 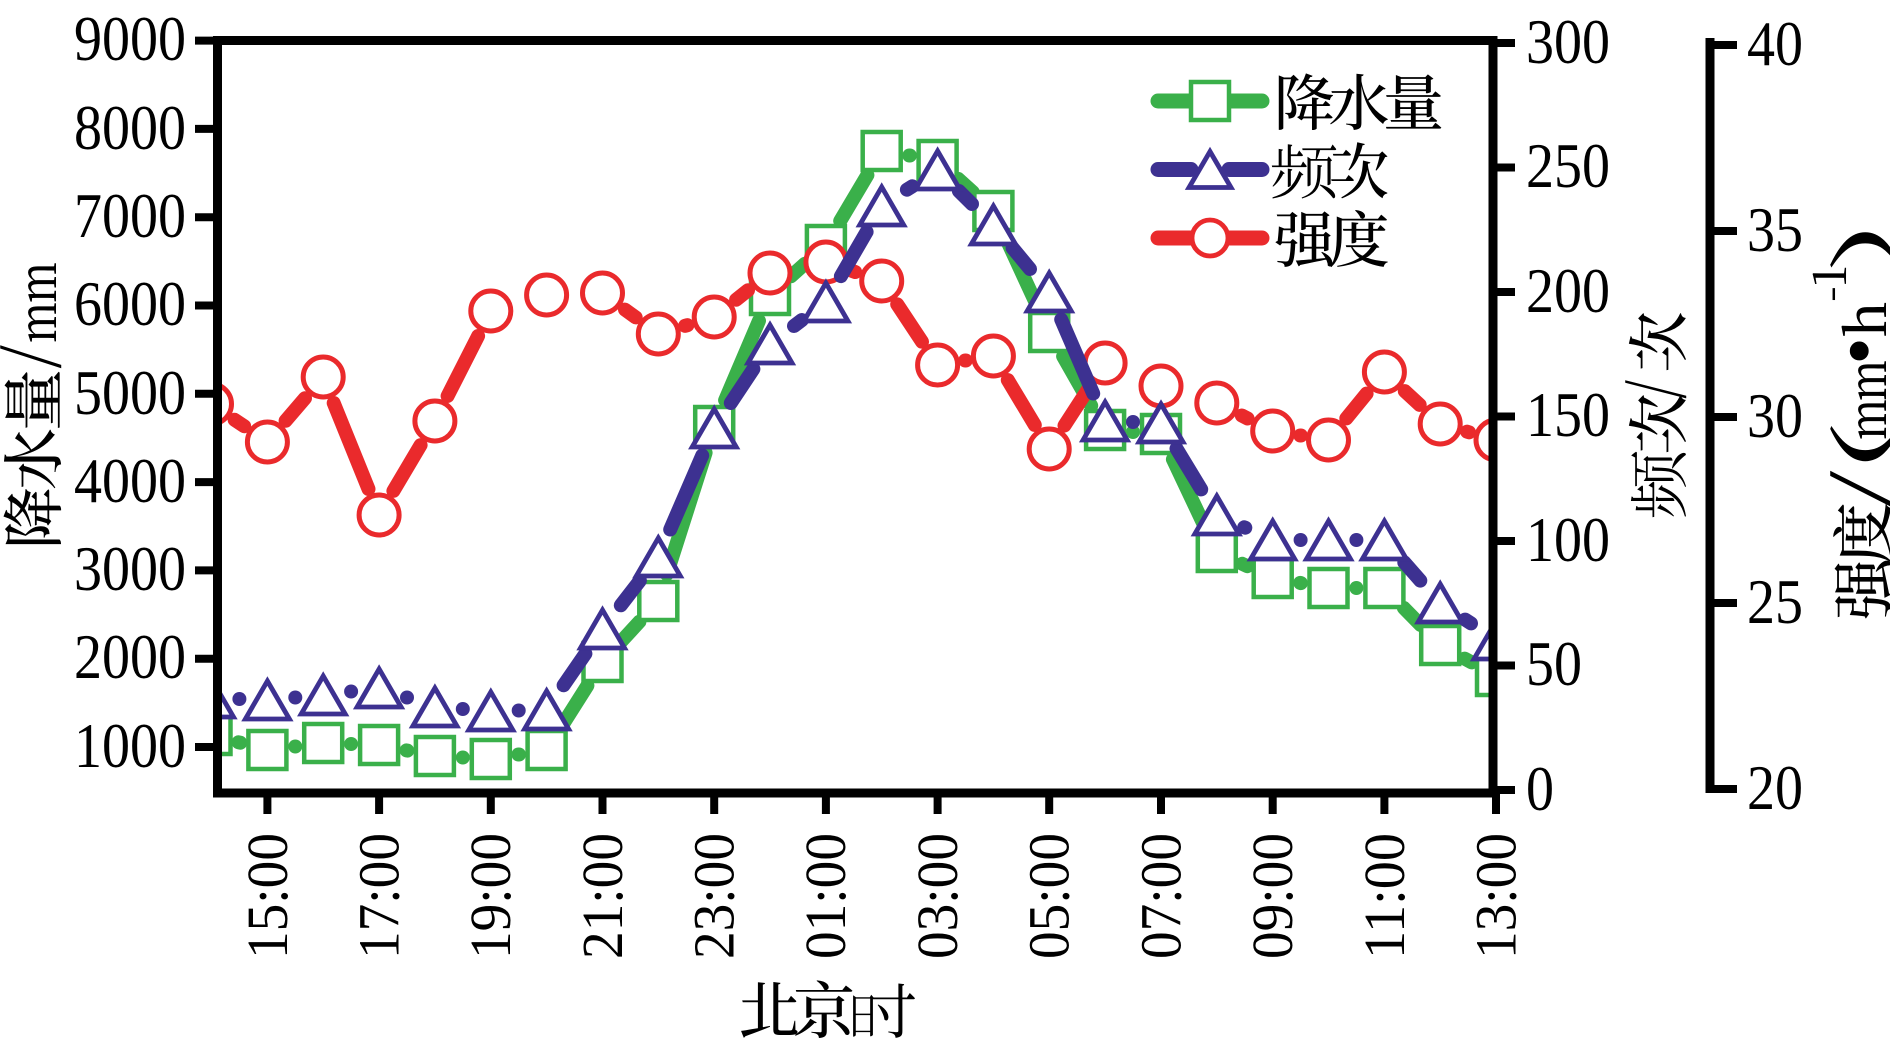 What do you see at coordinates (130, 38) in the screenshot?
I see `svg-text: 9000` at bounding box center [130, 38].